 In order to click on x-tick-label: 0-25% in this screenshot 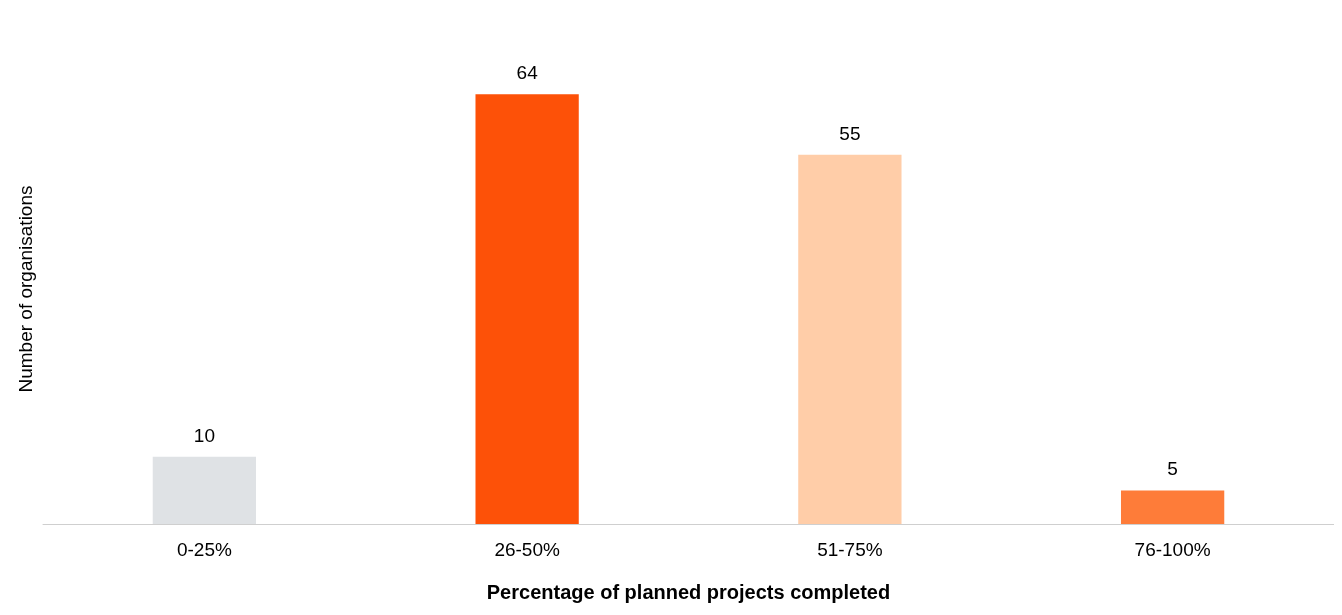, I will do `click(204, 549)`.